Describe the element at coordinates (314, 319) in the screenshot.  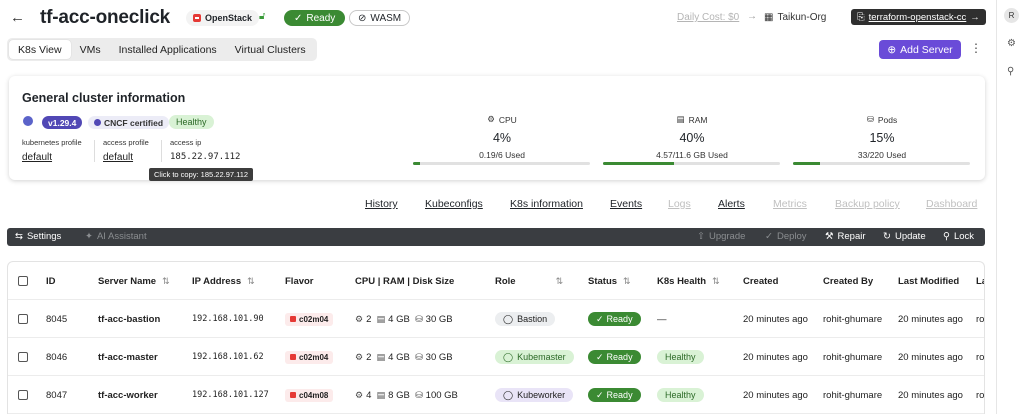
I see `flavor-label: c02m04` at that location.